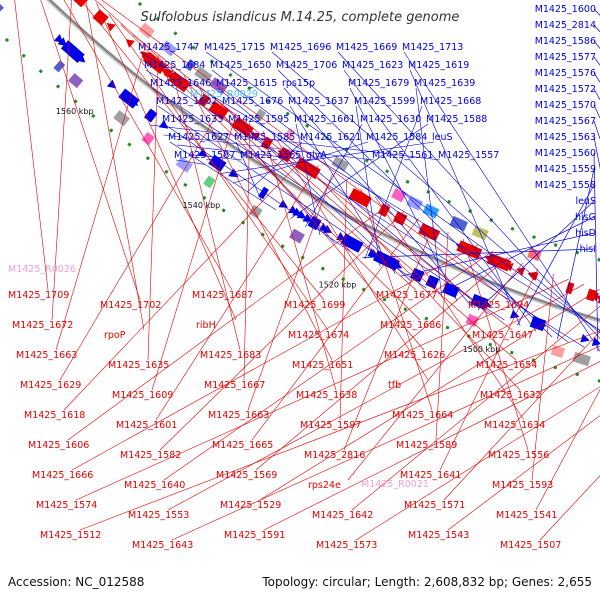  Describe the element at coordinates (66, 505) in the screenshot. I see `gene-label: M1425_1574` at that location.